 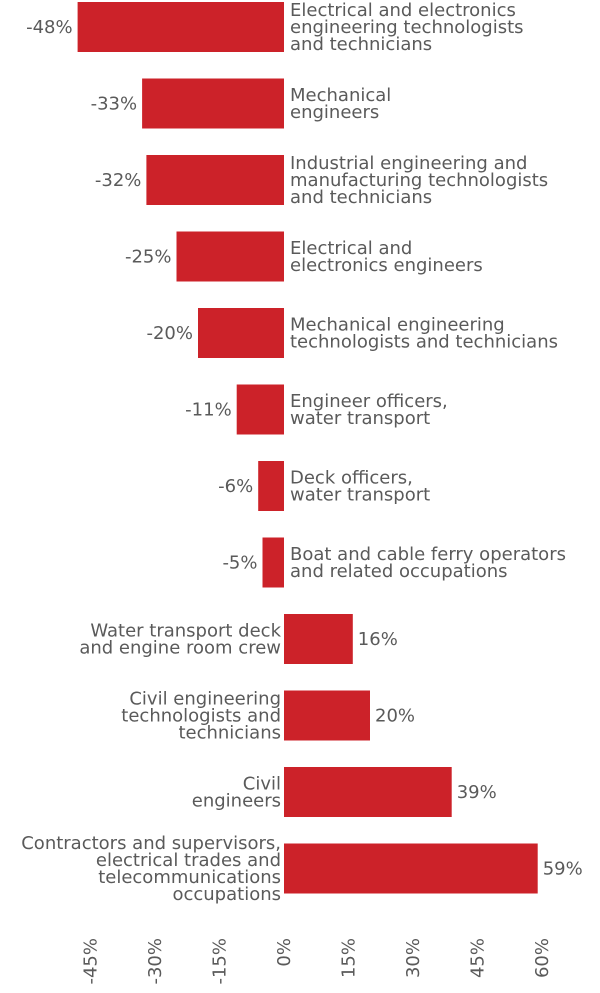 I want to click on category-label-line: Engineer officers,, so click(x=369, y=401).